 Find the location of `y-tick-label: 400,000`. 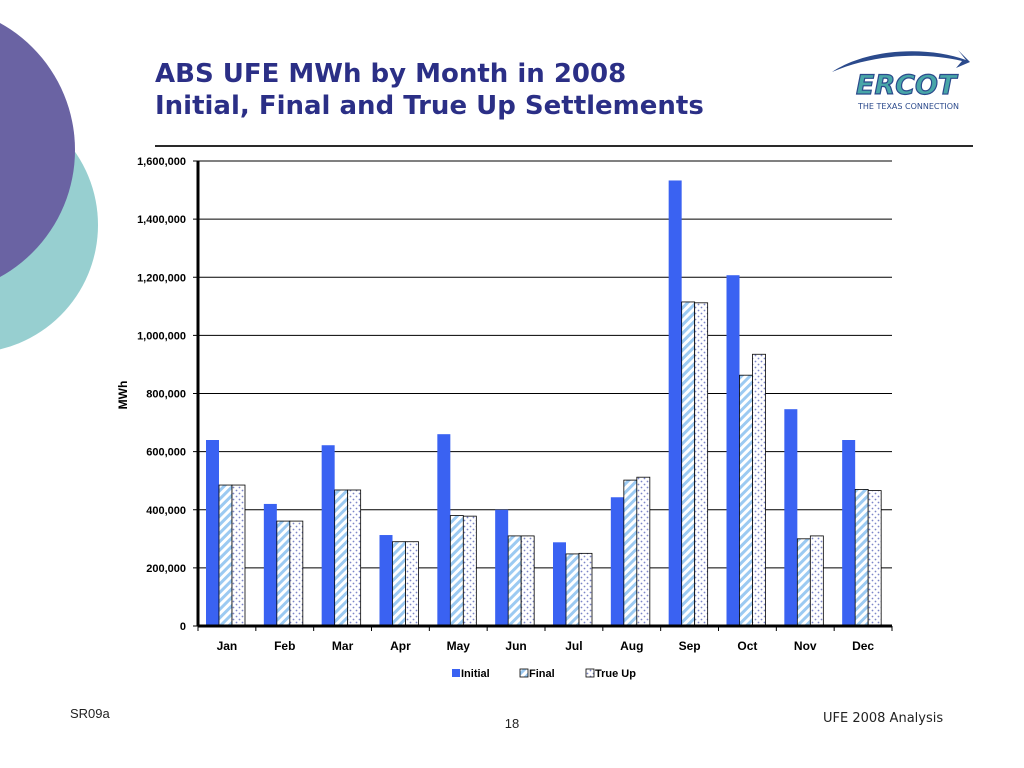

y-tick-label: 400,000 is located at coordinates (166, 511).